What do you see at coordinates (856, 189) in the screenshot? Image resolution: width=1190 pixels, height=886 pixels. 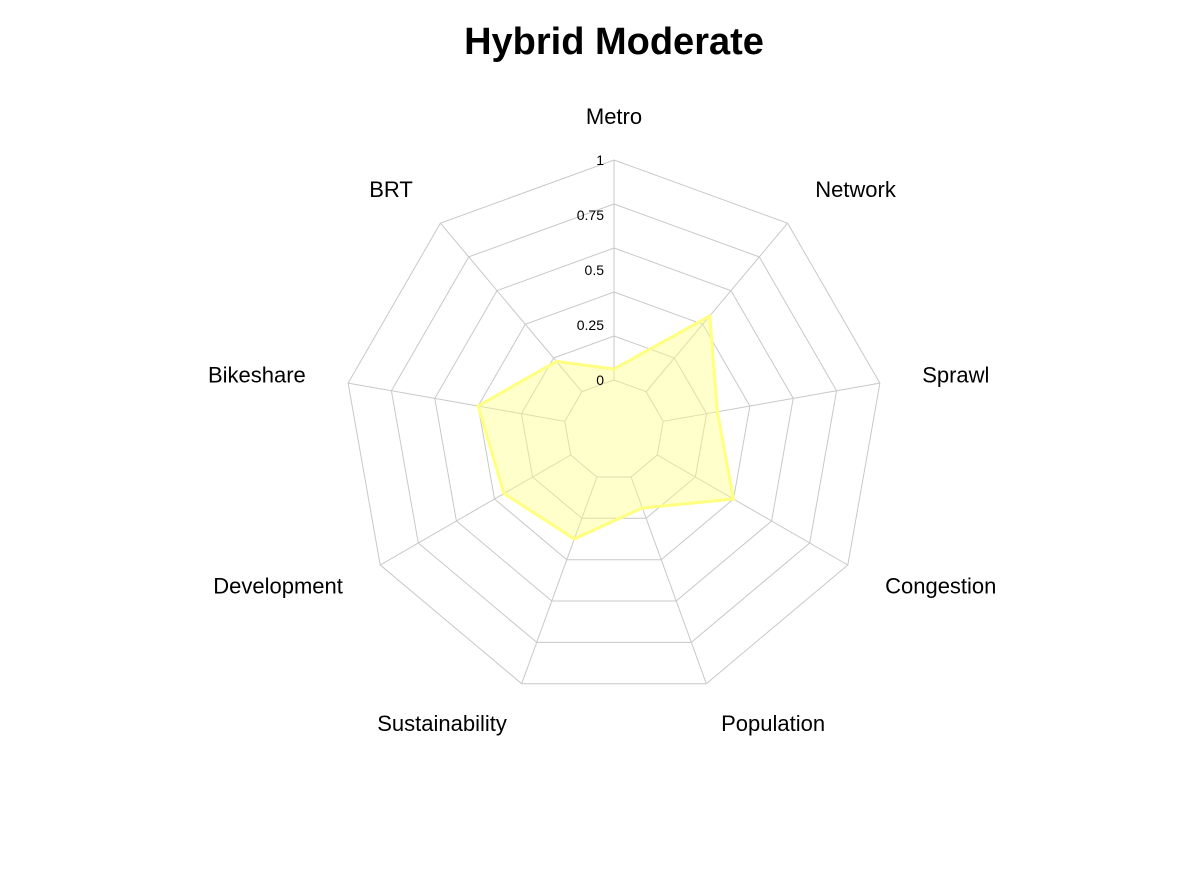 I see `axis-label: Network` at bounding box center [856, 189].